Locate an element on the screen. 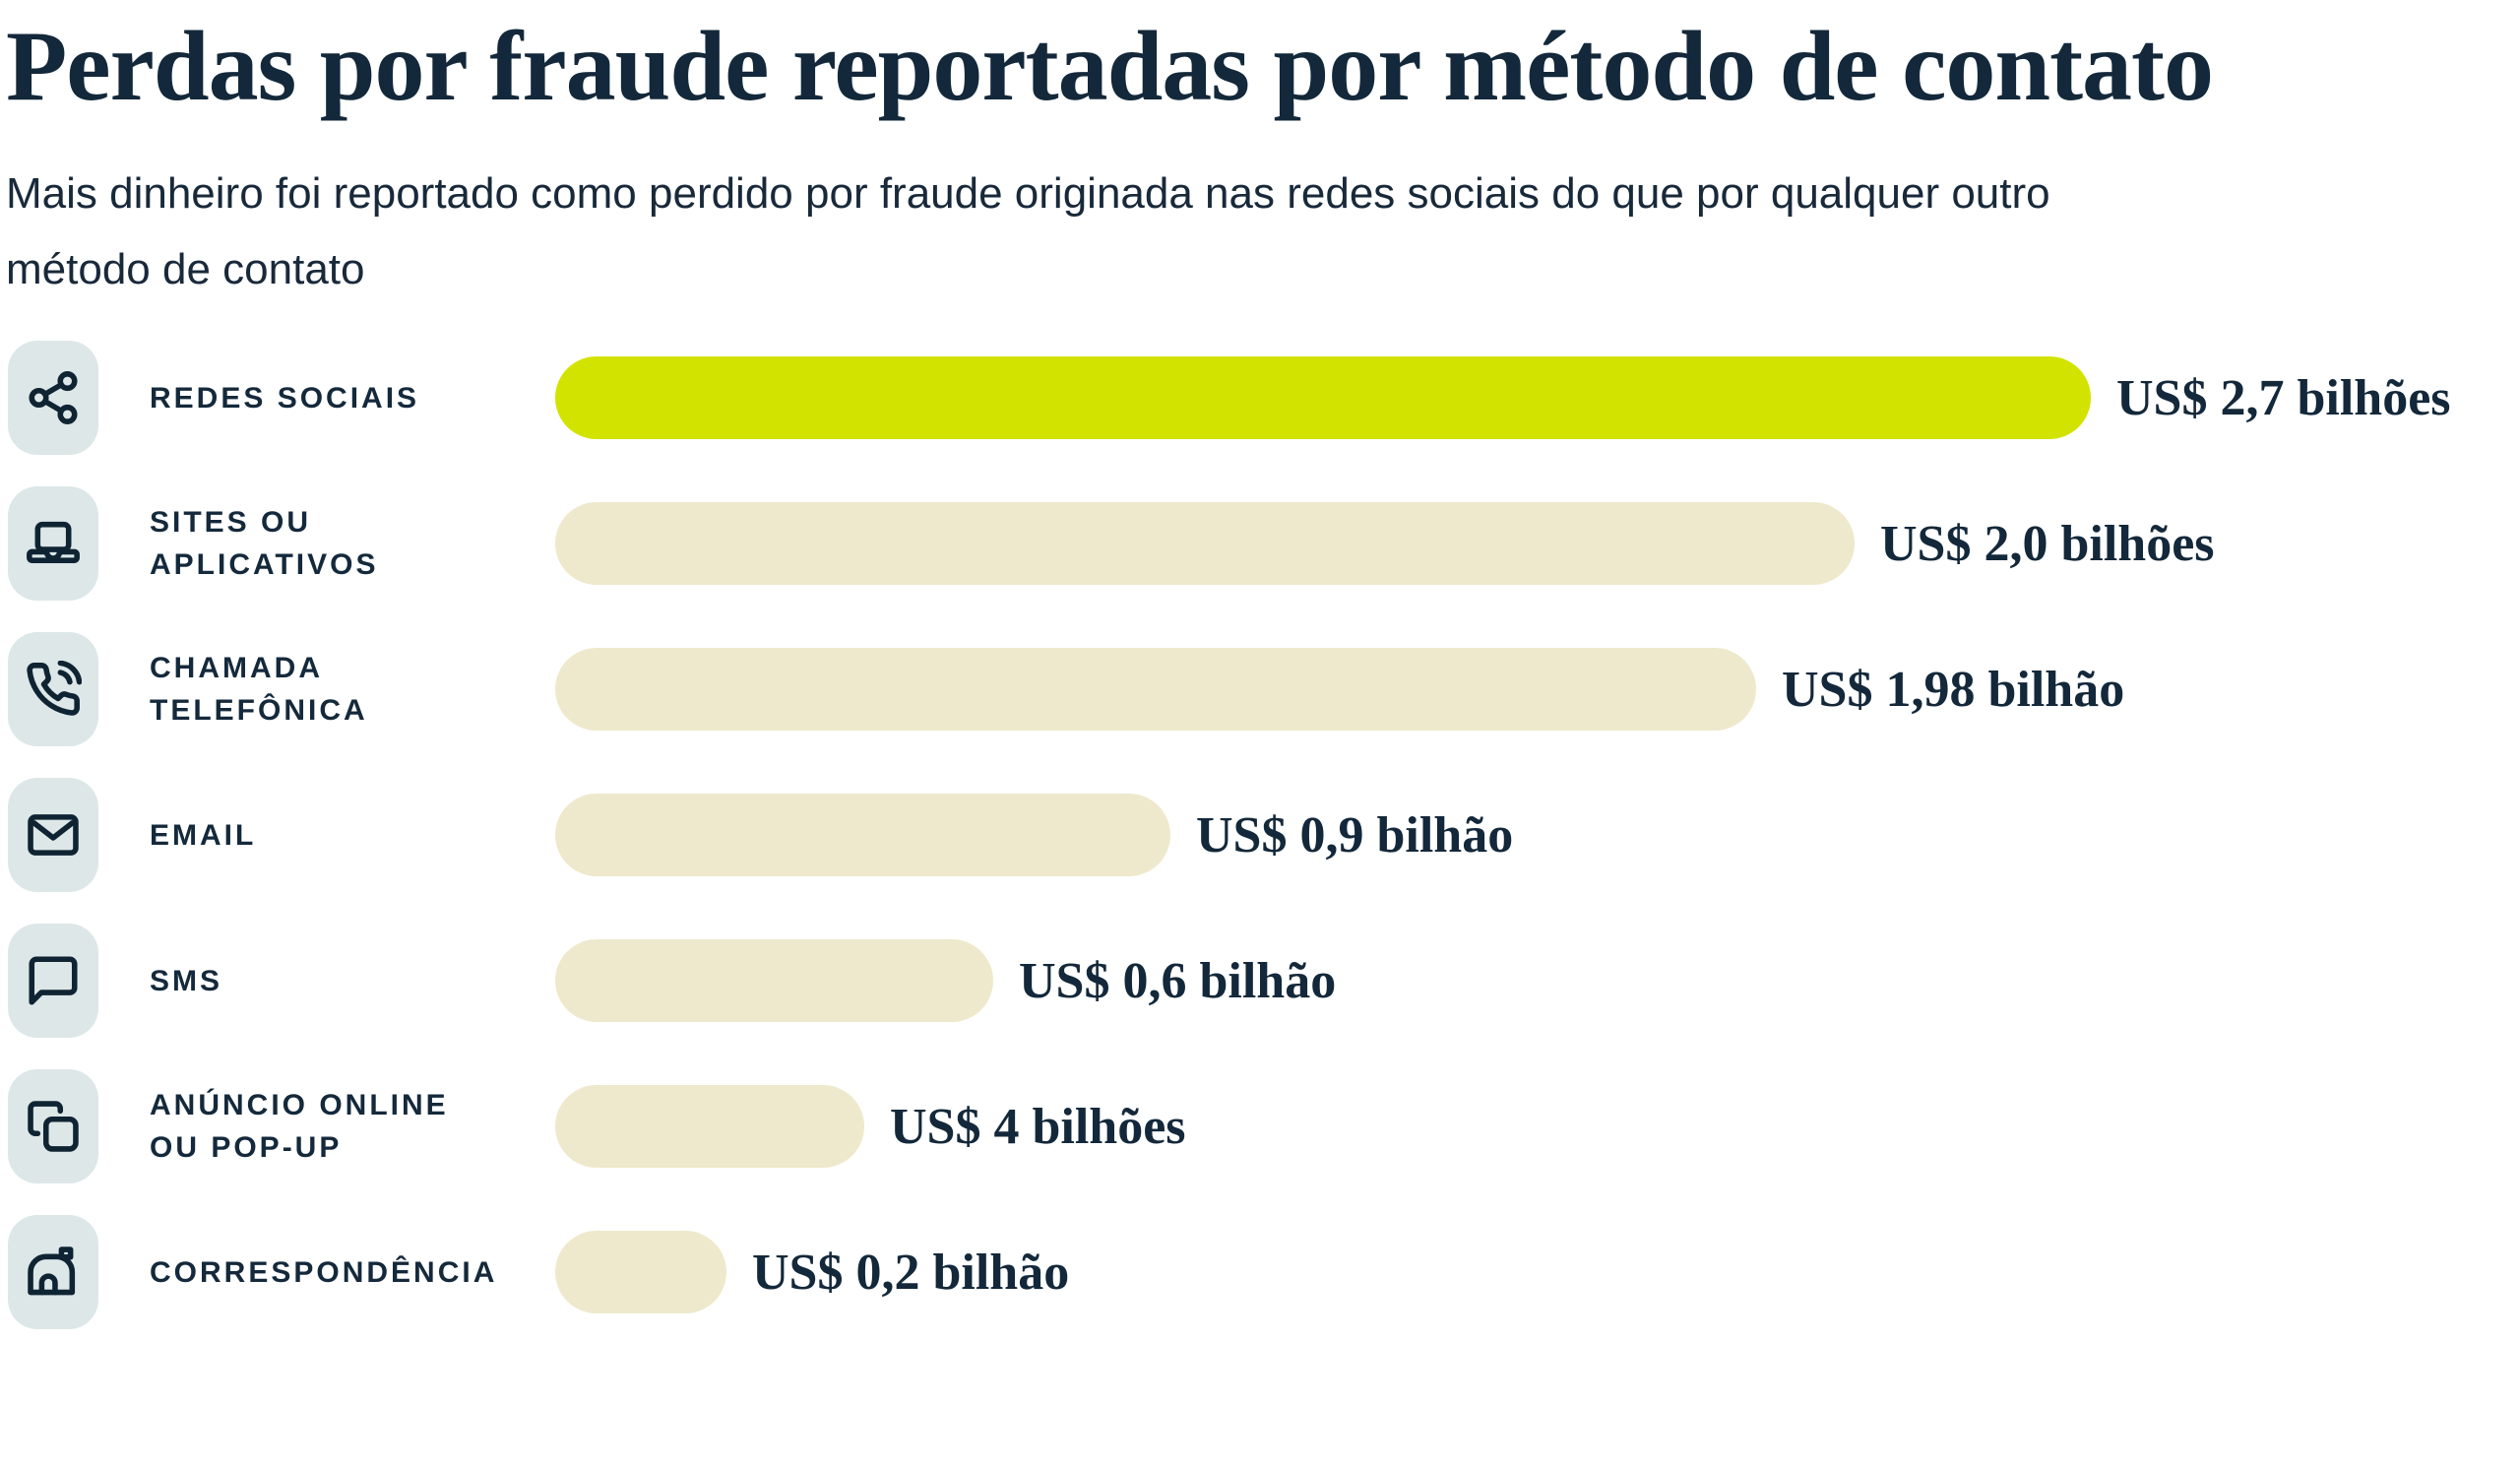  chart-row: ANÚNCIO ONLINE OU POP-UP US$ 4 bilhões is located at coordinates (1263, 1126).